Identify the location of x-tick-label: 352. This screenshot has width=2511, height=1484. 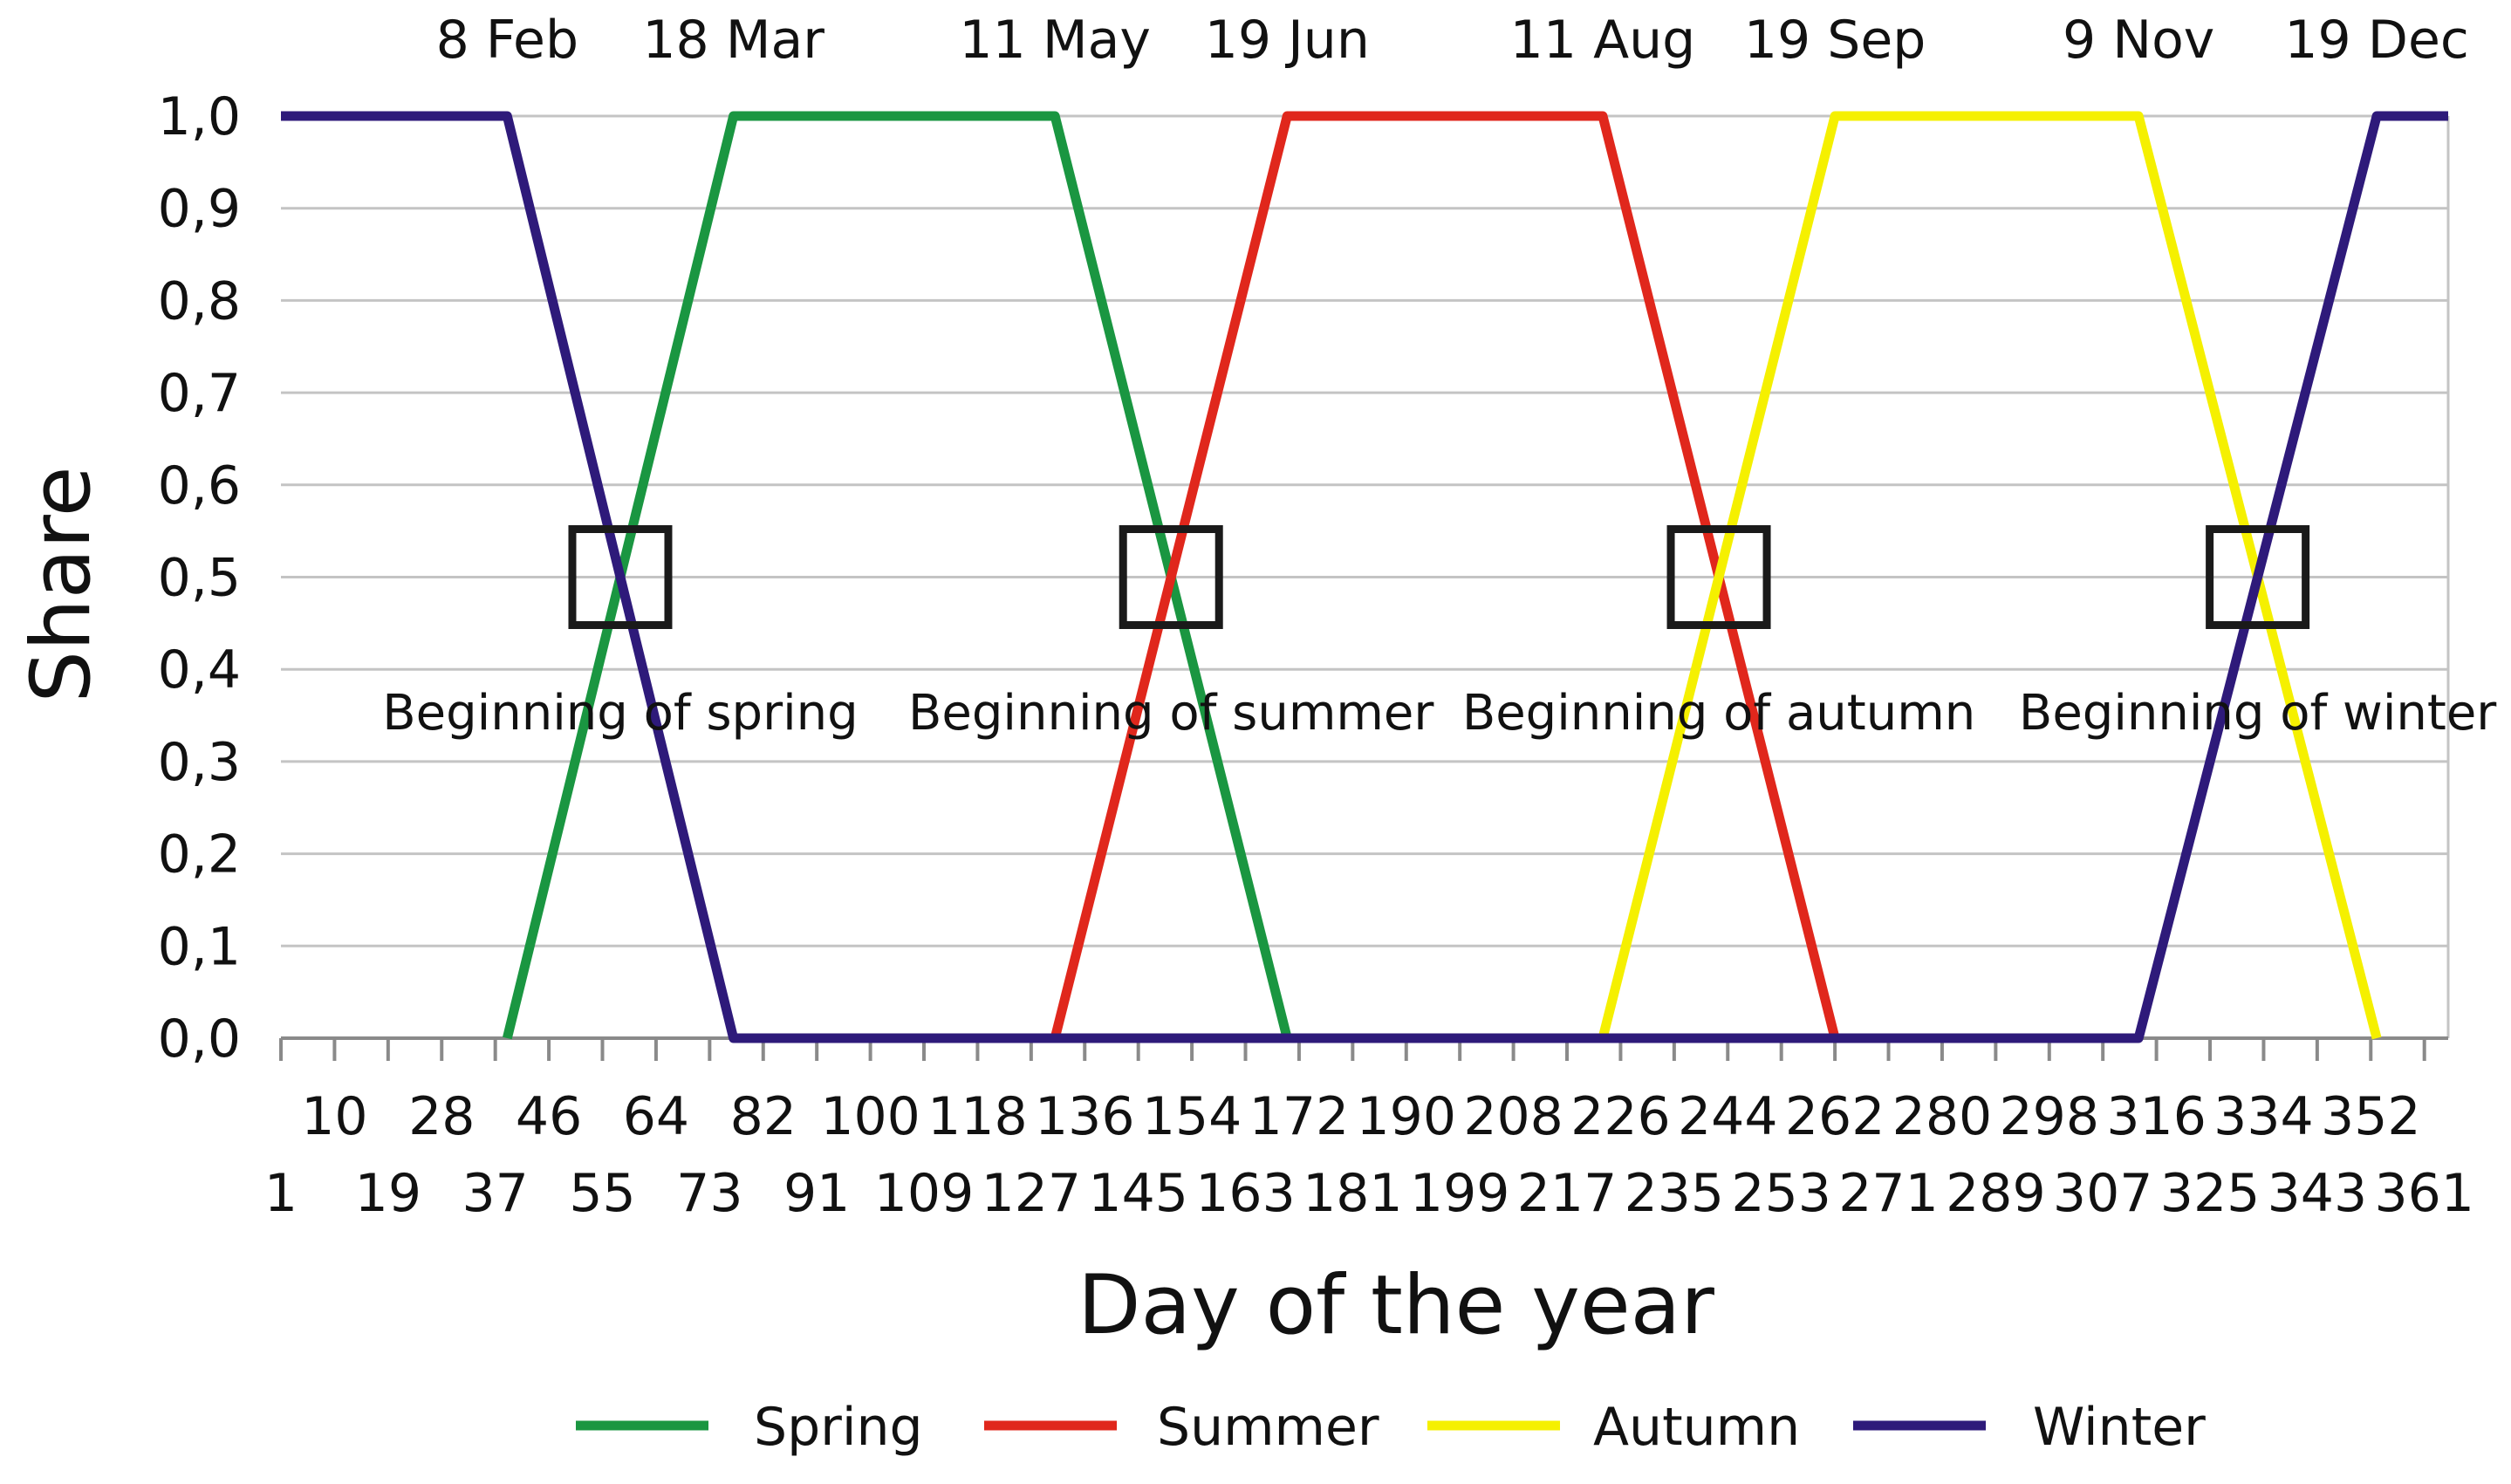
(2371, 1116).